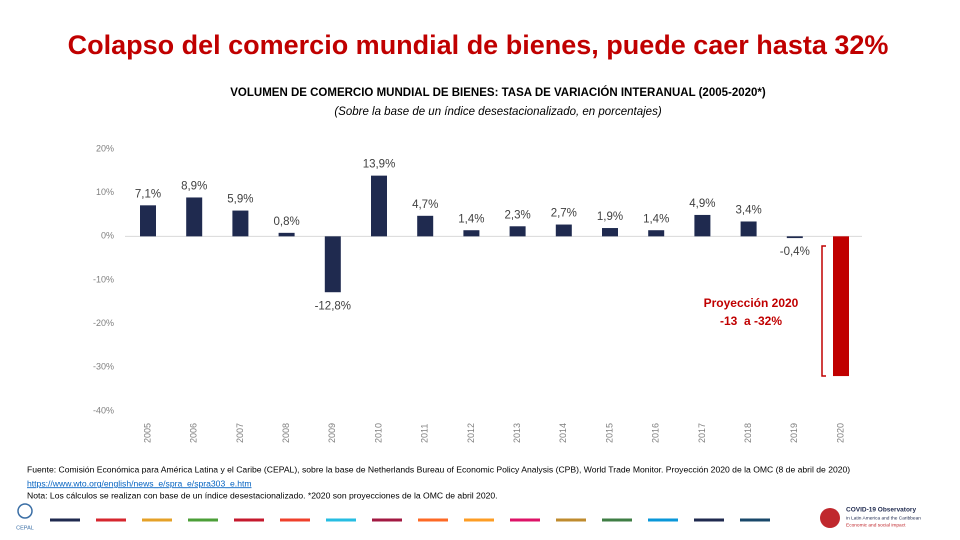 This screenshot has width=960, height=540. I want to click on projection-bracket, so click(823, 311).